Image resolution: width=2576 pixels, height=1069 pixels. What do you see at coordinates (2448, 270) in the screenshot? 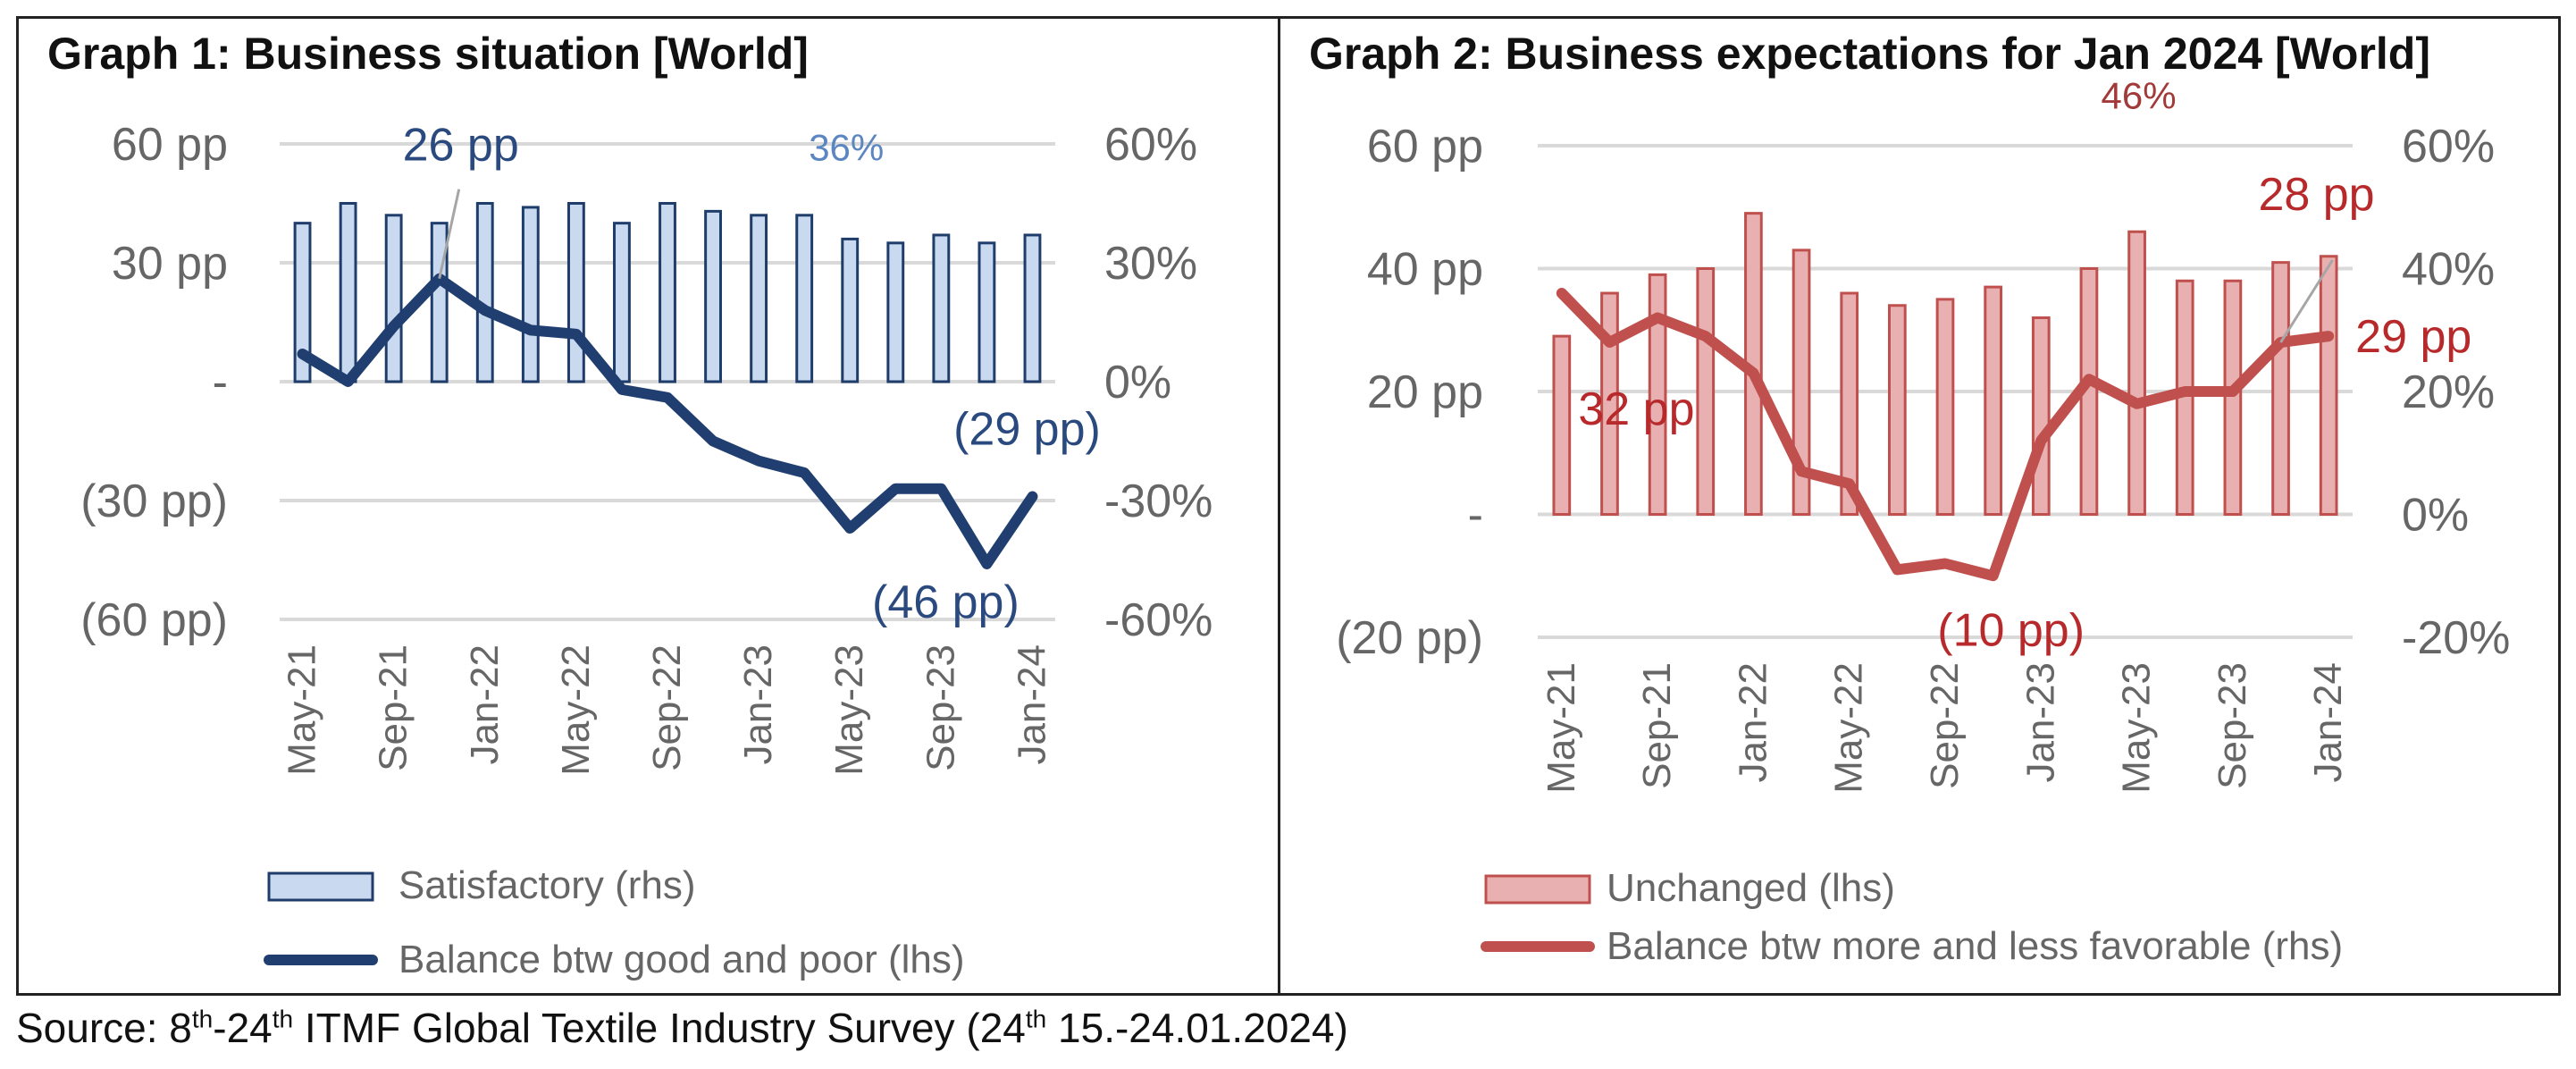
I see `right-axis-tick-label: 40%` at bounding box center [2448, 270].